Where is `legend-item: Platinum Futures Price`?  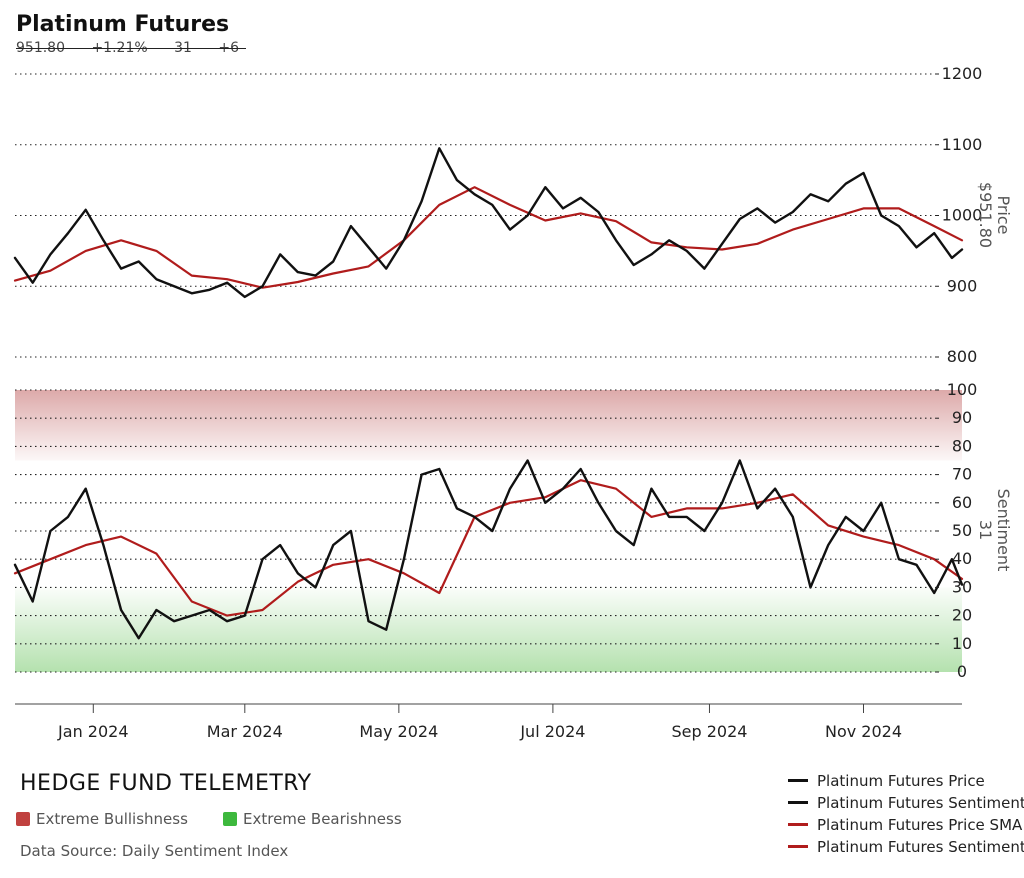
legend-item: Platinum Futures Price is located at coordinates (906, 783).